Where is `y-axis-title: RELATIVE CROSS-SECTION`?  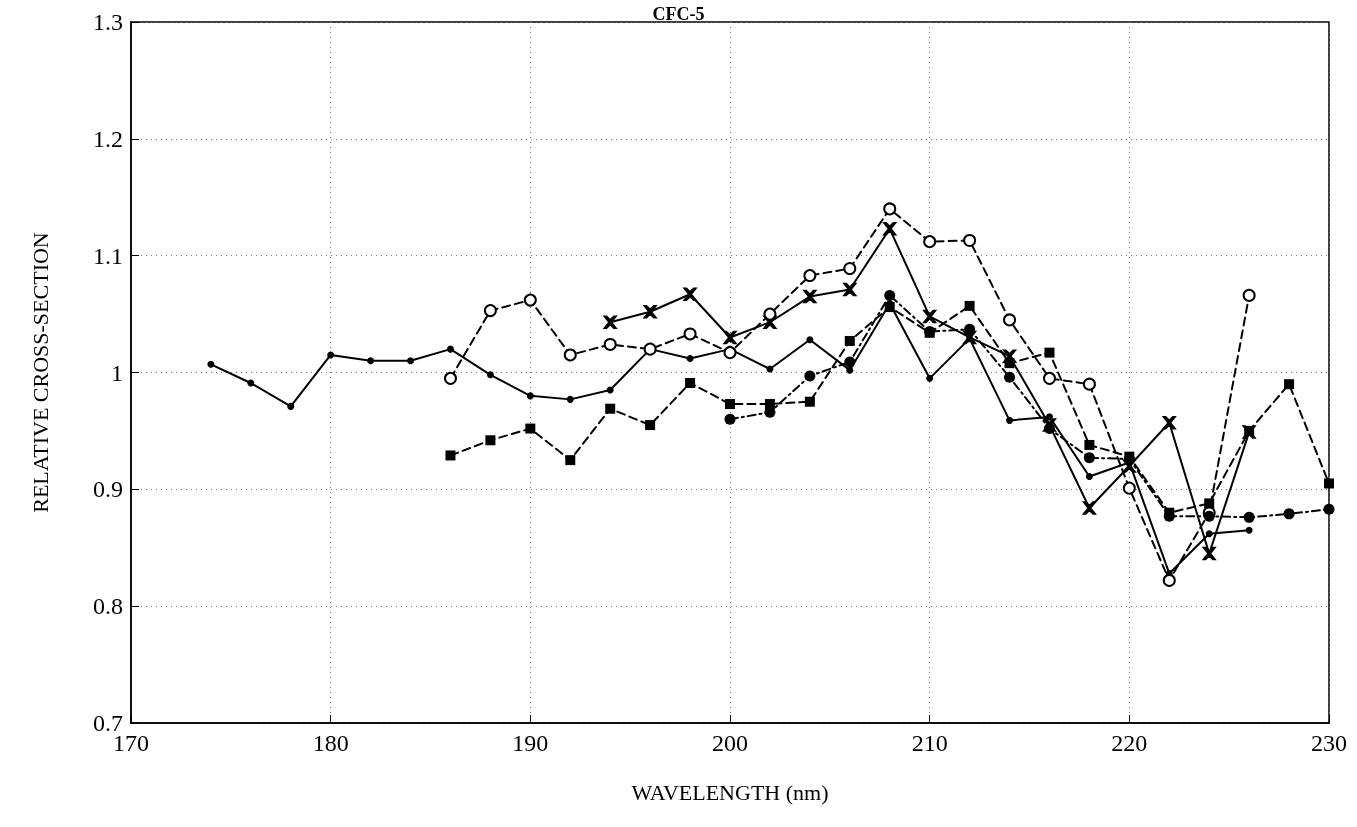
y-axis-title: RELATIVE CROSS-SECTION is located at coordinates (40, 372).